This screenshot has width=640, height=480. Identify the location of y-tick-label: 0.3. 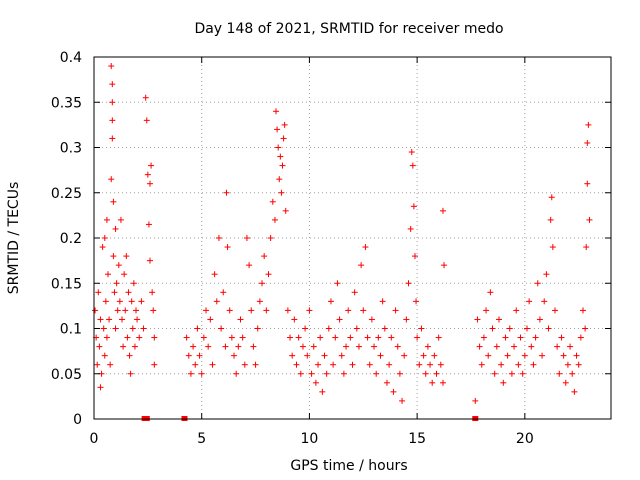
(71, 149).